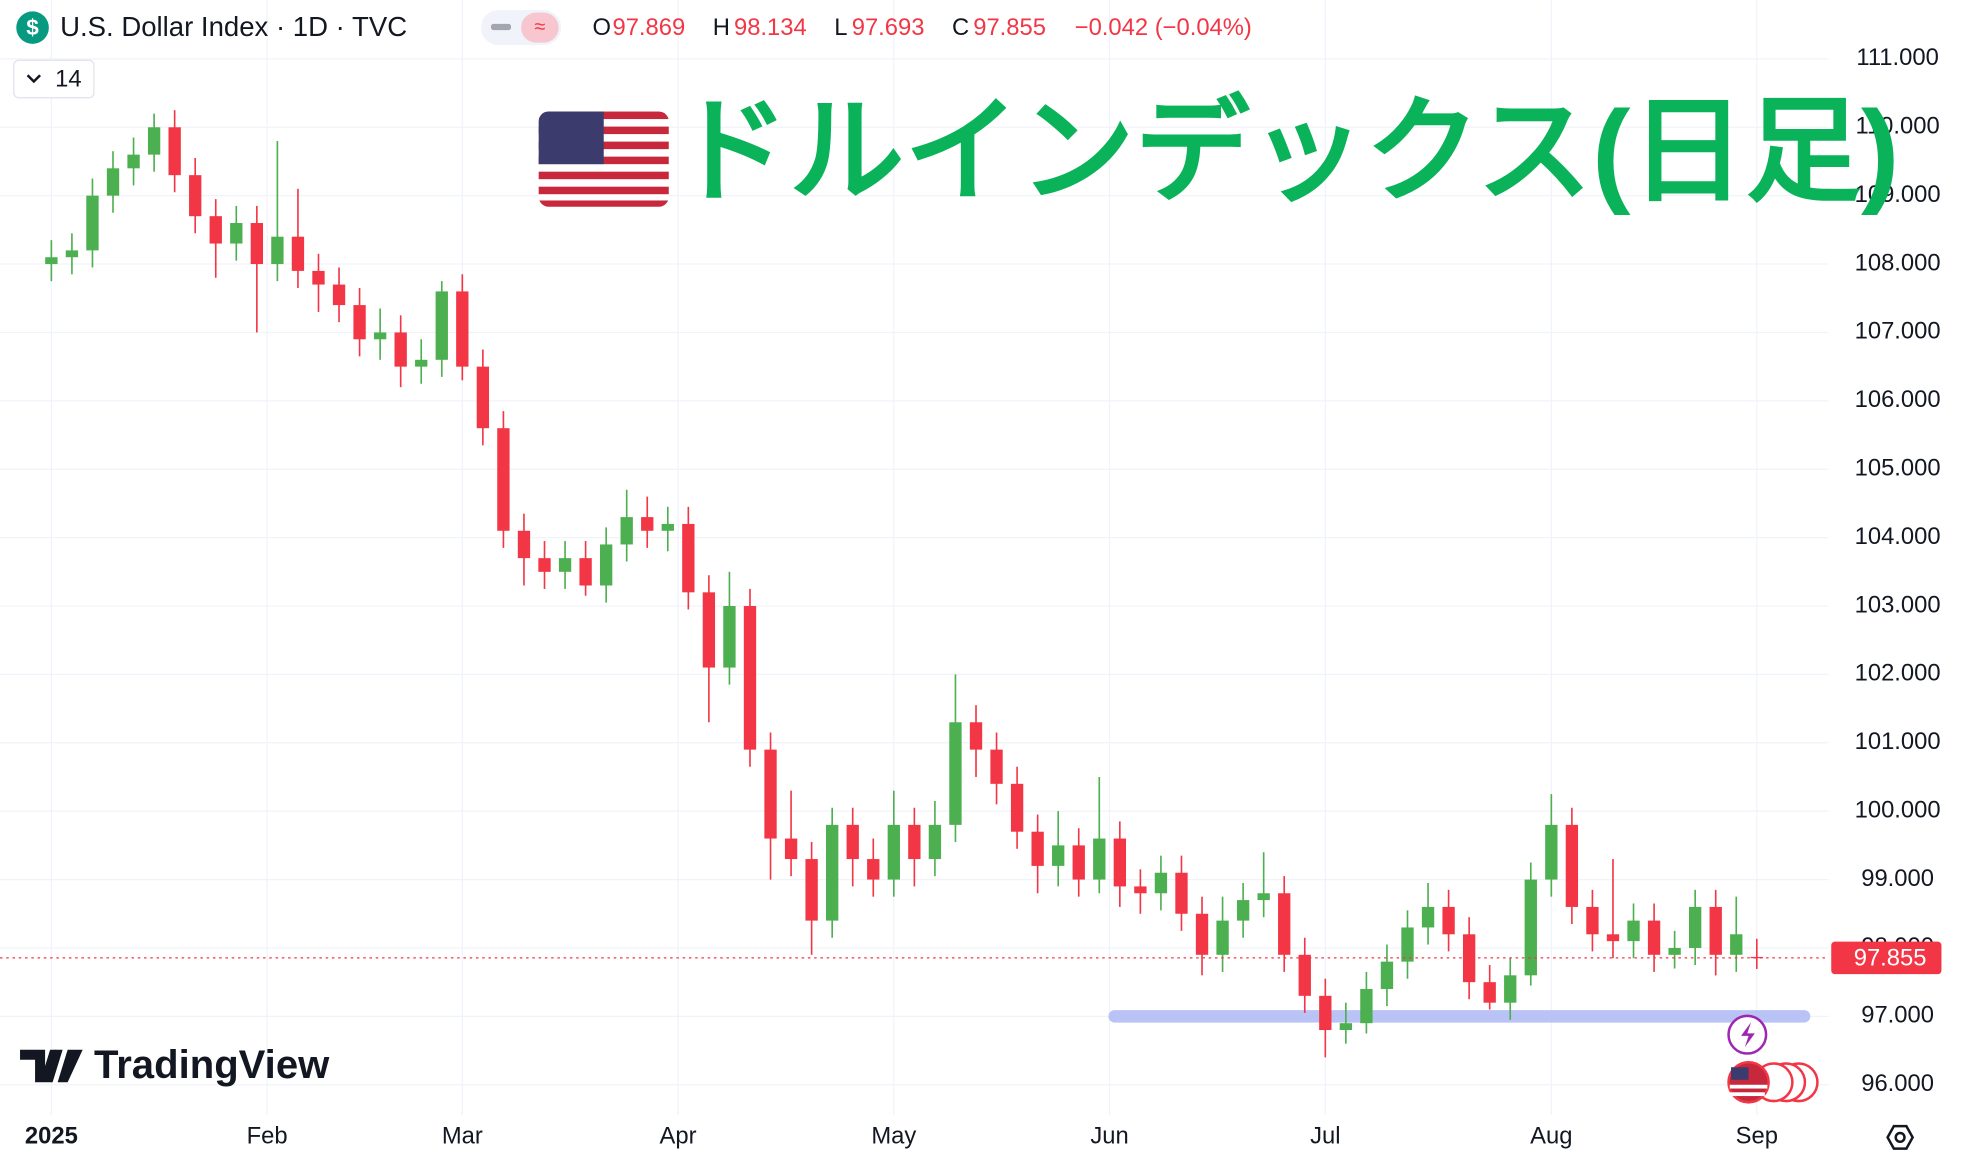  What do you see at coordinates (68, 79) in the screenshot?
I see `indicator-count: 14` at bounding box center [68, 79].